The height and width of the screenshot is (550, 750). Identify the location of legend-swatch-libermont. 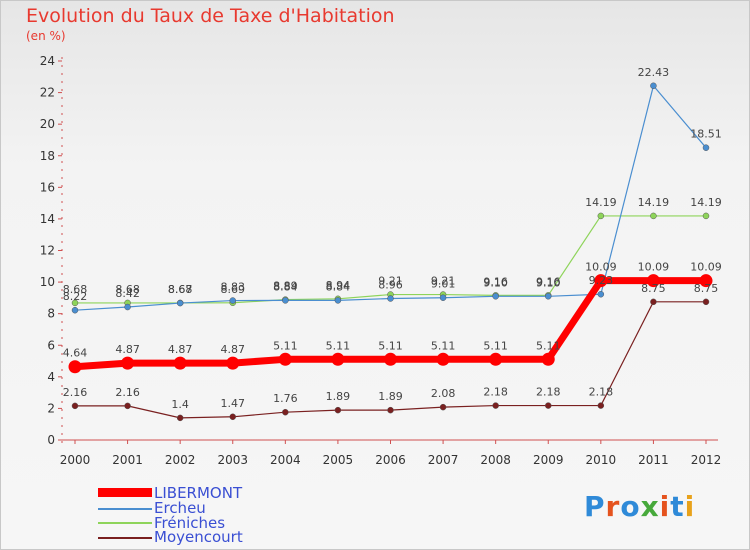
(125, 492).